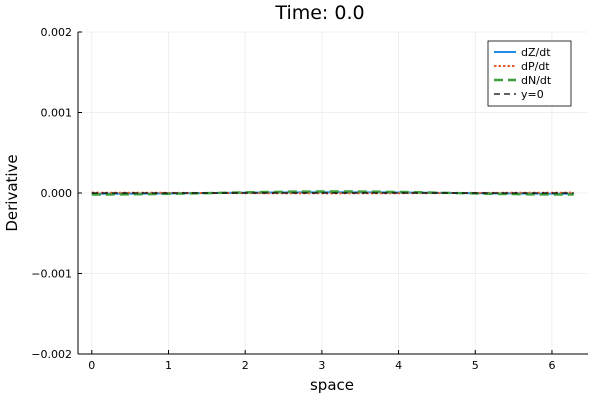  I want to click on x-tick-label: 6, so click(551, 365).